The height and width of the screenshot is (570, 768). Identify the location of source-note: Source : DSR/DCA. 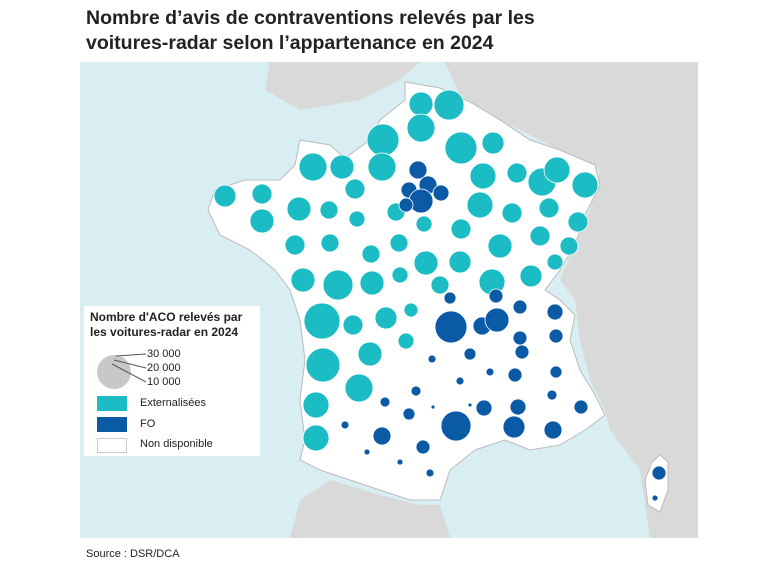
(133, 554).